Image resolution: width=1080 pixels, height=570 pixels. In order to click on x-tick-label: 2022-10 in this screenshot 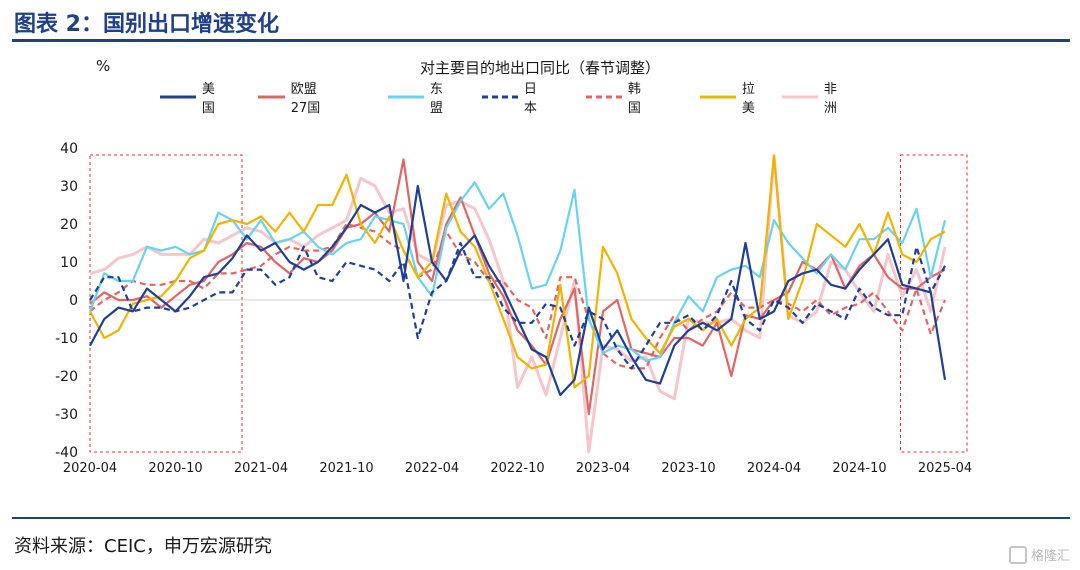, I will do `click(517, 468)`.